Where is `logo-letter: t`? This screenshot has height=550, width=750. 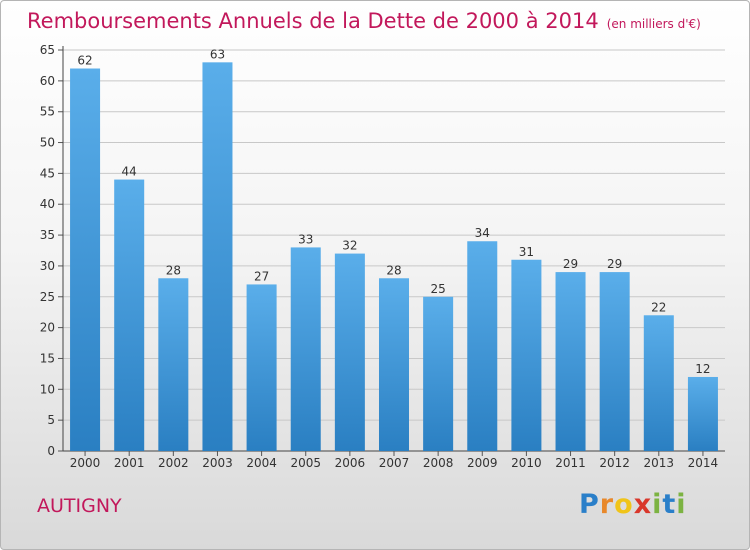 logo-letter: t is located at coordinates (669, 504).